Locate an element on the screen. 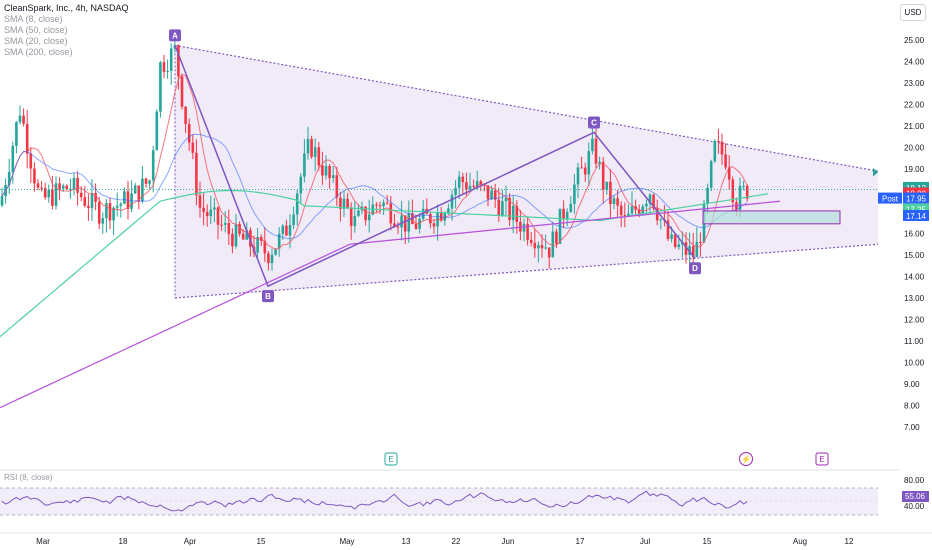 This screenshot has height=550, width=932. indicator-sma-20: SMA (20, close) is located at coordinates (36, 41).